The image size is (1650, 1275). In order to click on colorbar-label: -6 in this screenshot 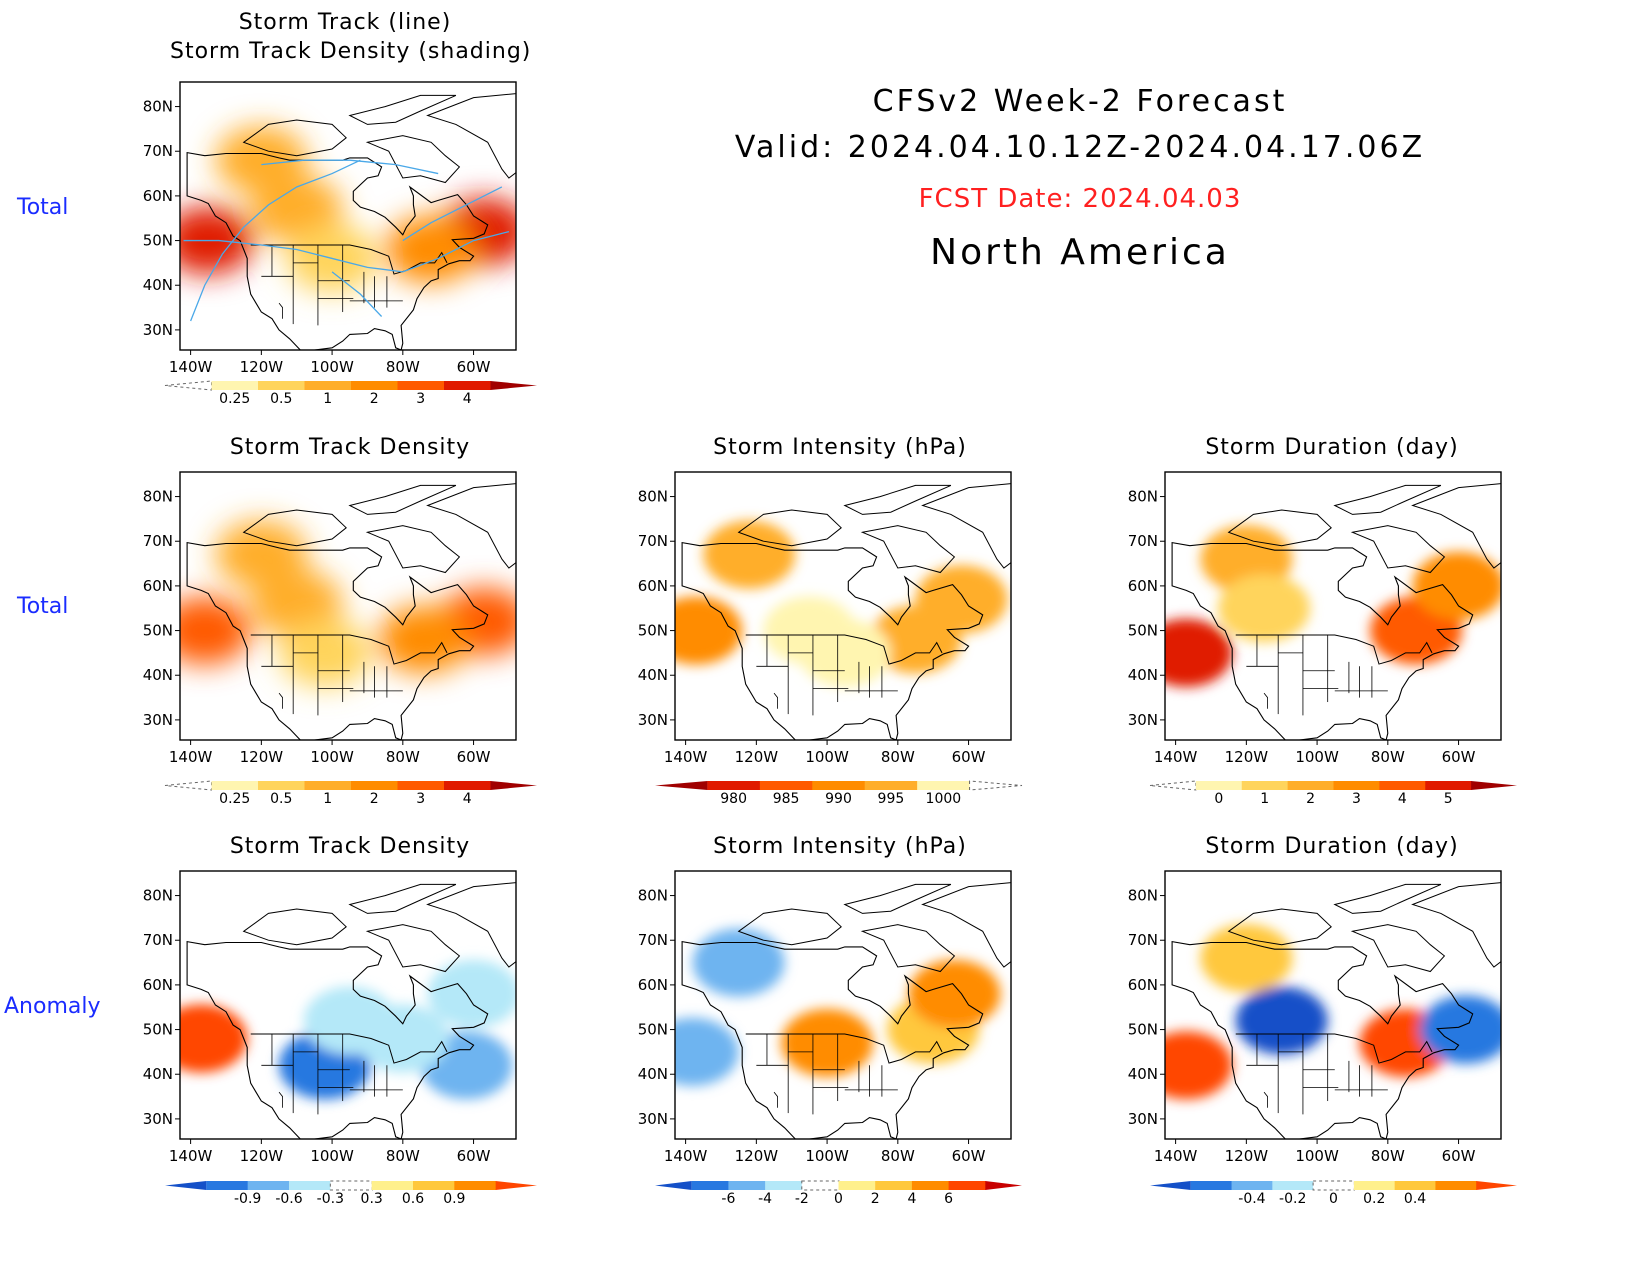, I will do `click(728, 1199)`.